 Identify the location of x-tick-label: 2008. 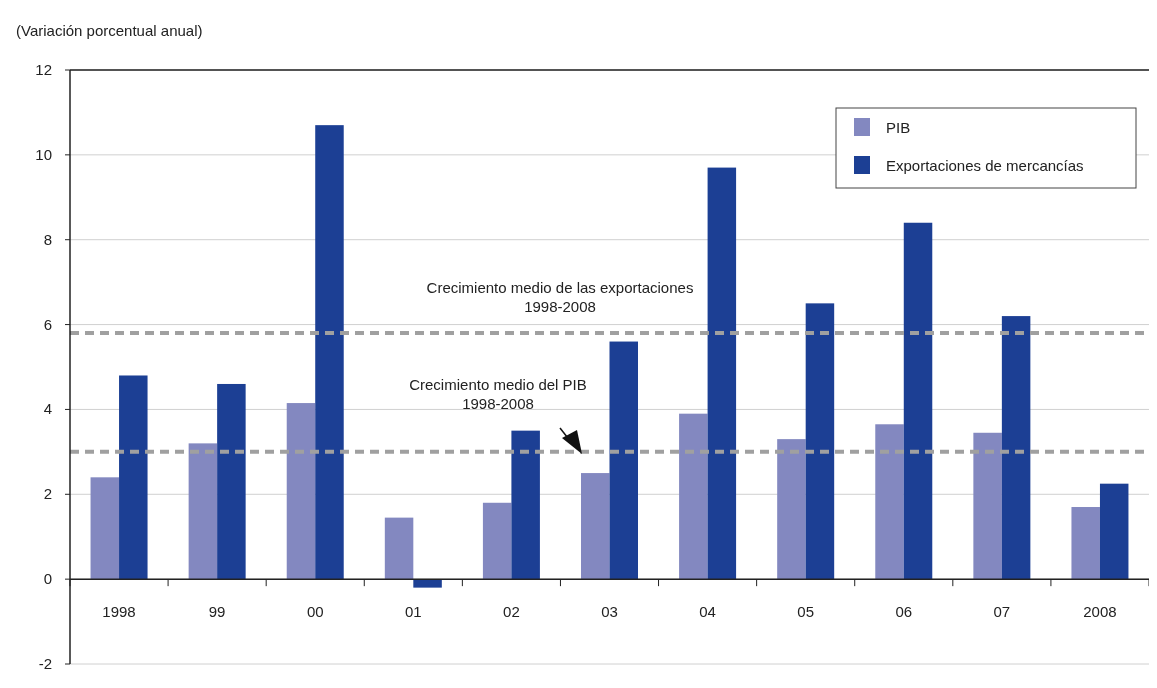
(1100, 612).